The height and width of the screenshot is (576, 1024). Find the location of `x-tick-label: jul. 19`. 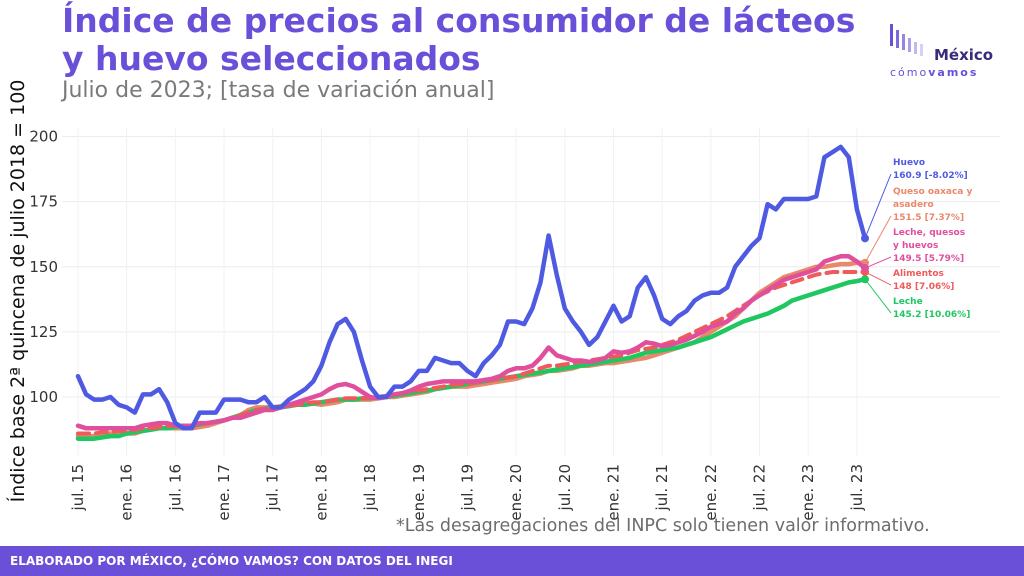

x-tick-label: jul. 19 is located at coordinates (467, 487).